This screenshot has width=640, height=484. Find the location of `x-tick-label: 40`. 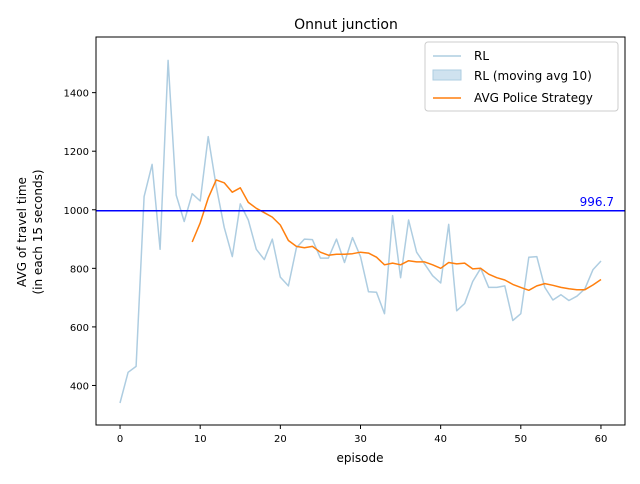

x-tick-label: 40 is located at coordinates (440, 439).